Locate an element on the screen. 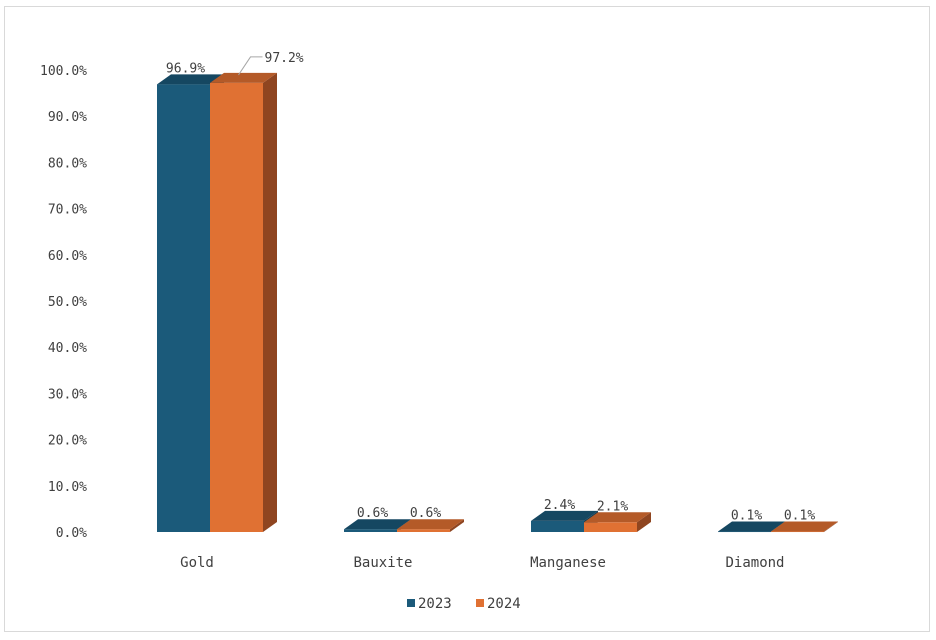 Image resolution: width=936 pixels, height=640 pixels. x-category-label: Bauxite is located at coordinates (382, 563).